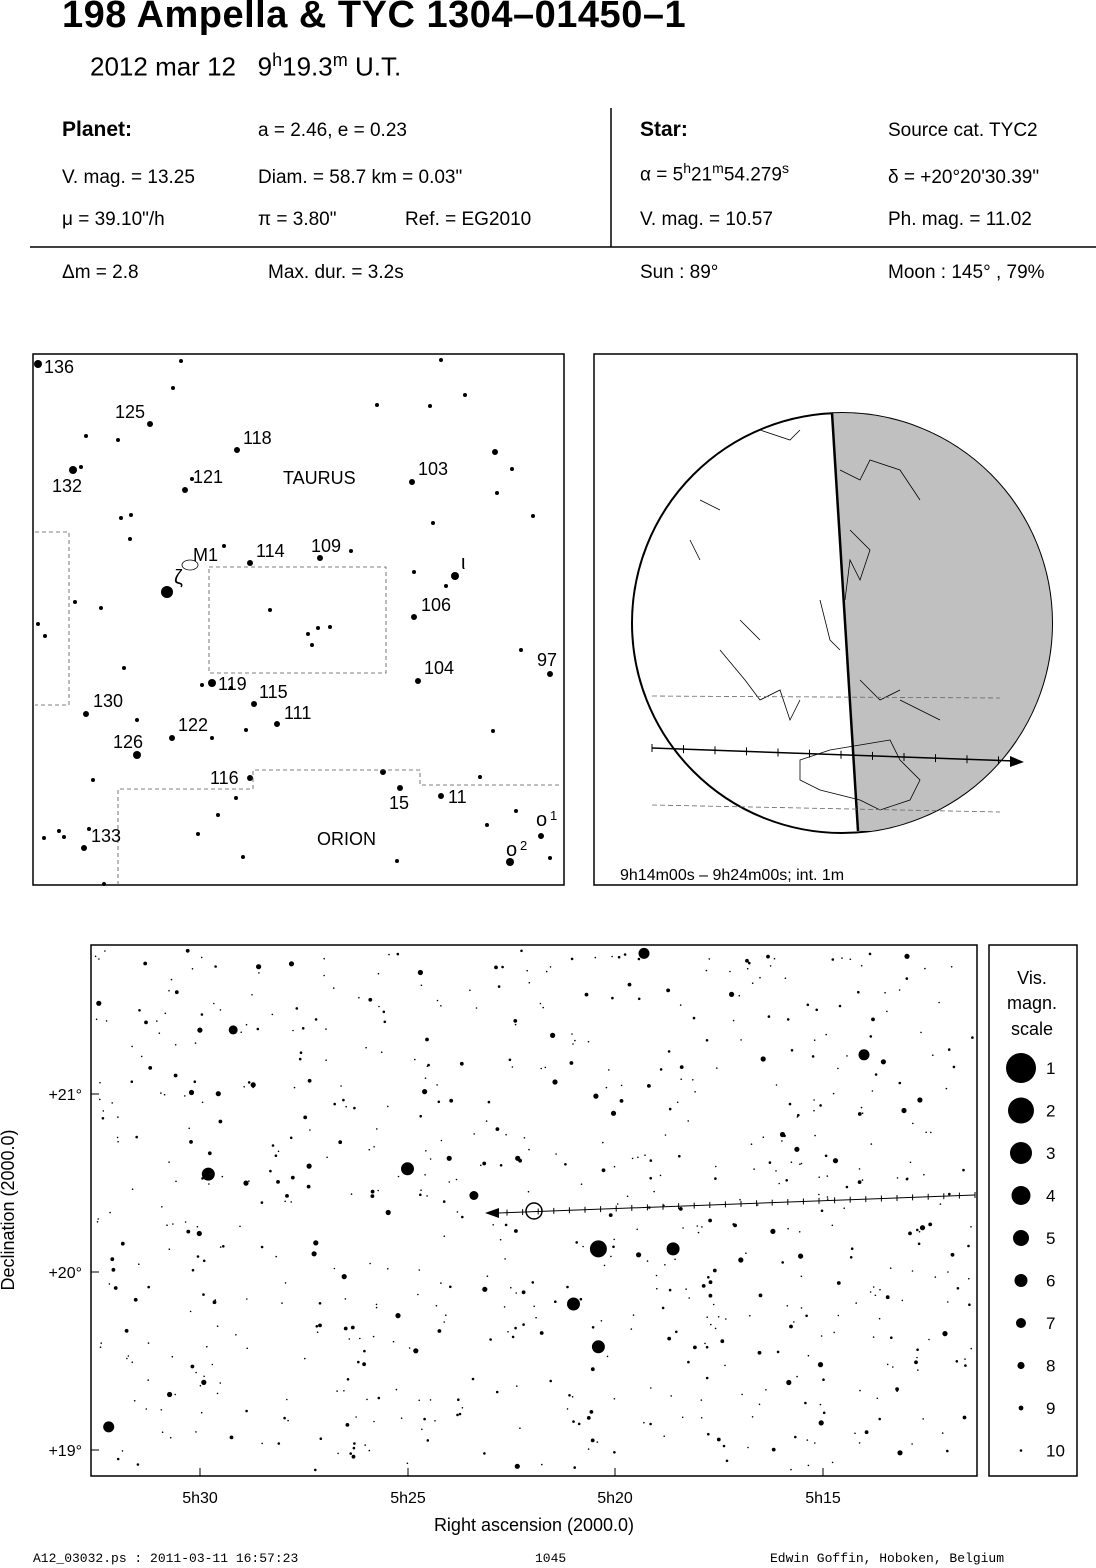  Describe the element at coordinates (270, 551) in the screenshot. I see `finder-star-label: 114` at that location.